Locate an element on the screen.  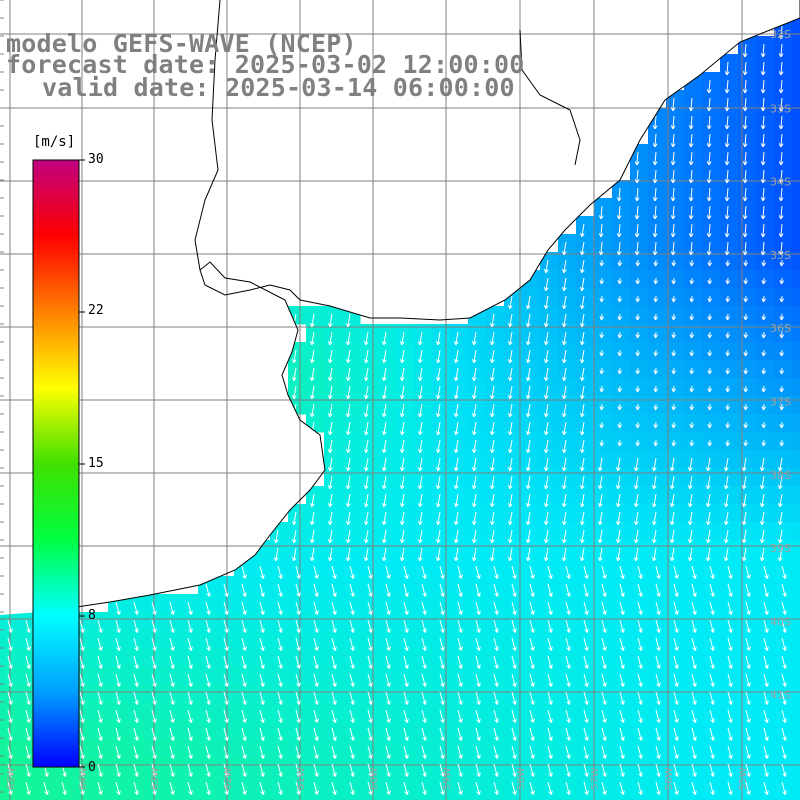
lat-label: 41S is located at coordinates (780, 695).